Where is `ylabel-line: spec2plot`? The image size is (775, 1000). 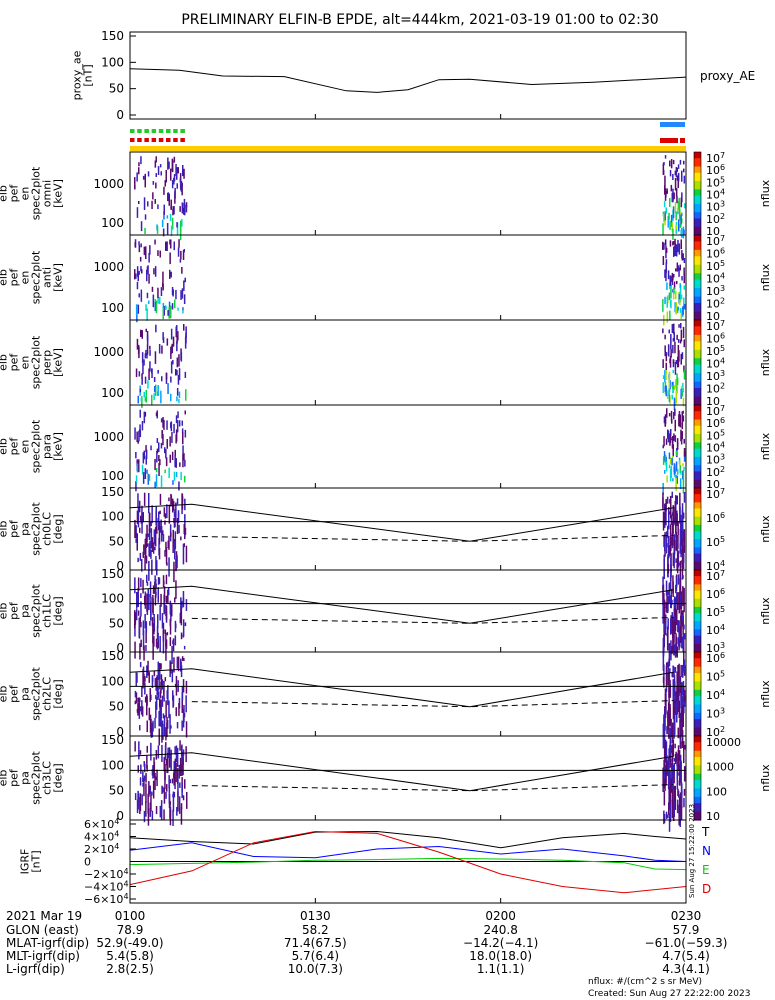 ylabel-line: spec2plot is located at coordinates (36, 446).